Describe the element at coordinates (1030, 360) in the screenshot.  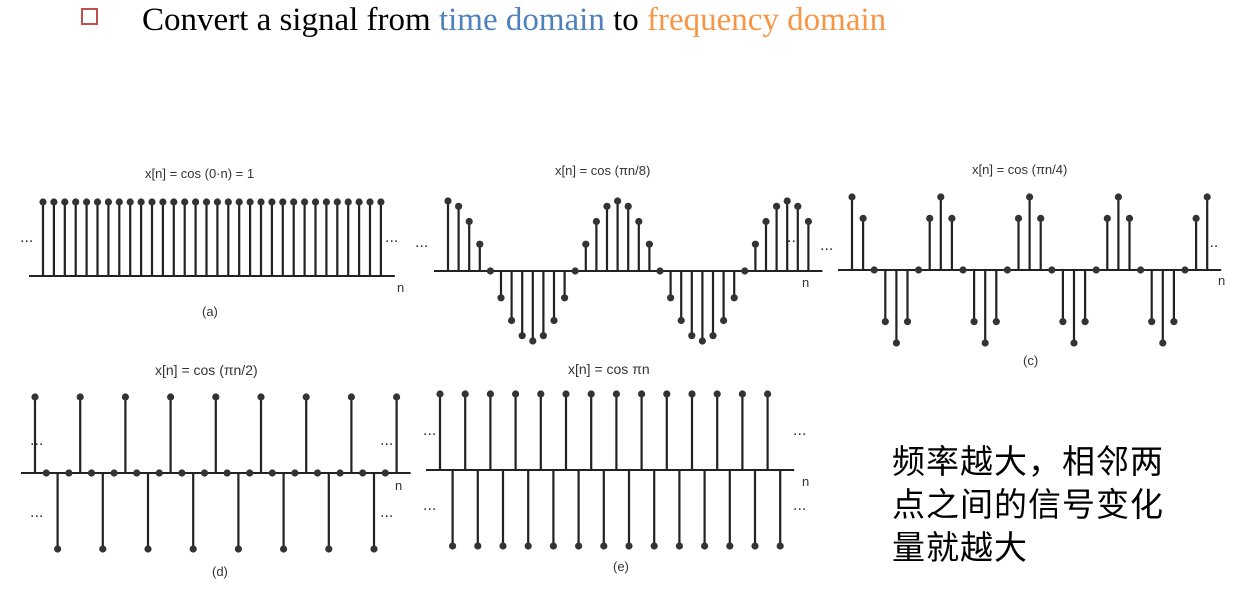
I see `panel-c-caption: (c)` at that location.